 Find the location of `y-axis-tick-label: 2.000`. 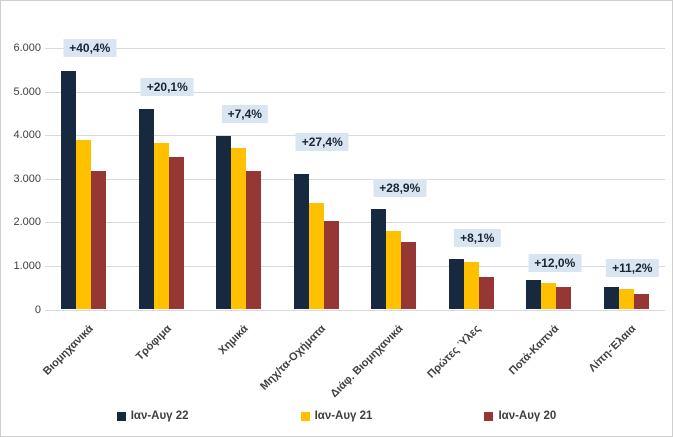

y-axis-tick-label: 2.000 is located at coordinates (27, 222).